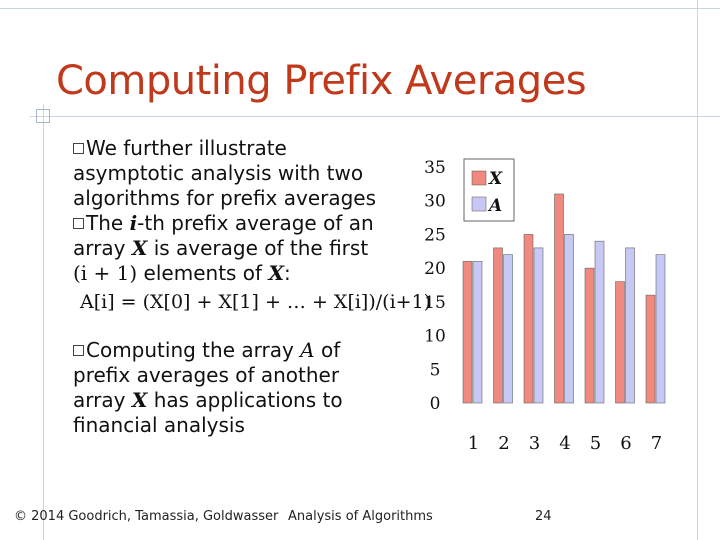  Describe the element at coordinates (327, 350) in the screenshot. I see `bullet3-line1-post: of` at that location.